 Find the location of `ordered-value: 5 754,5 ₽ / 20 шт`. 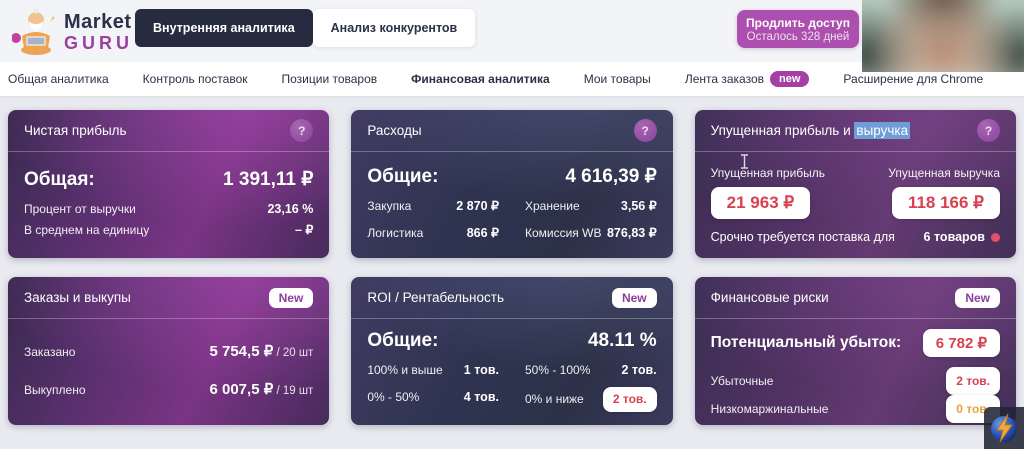

ordered-value: 5 754,5 ₽ / 20 шт is located at coordinates (261, 352).